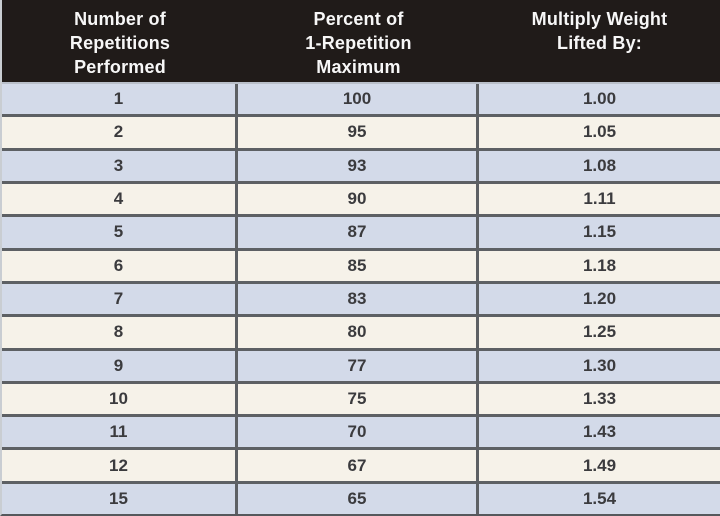 This screenshot has width=720, height=516. I want to click on cell-percent-1rm: 87, so click(358, 232).